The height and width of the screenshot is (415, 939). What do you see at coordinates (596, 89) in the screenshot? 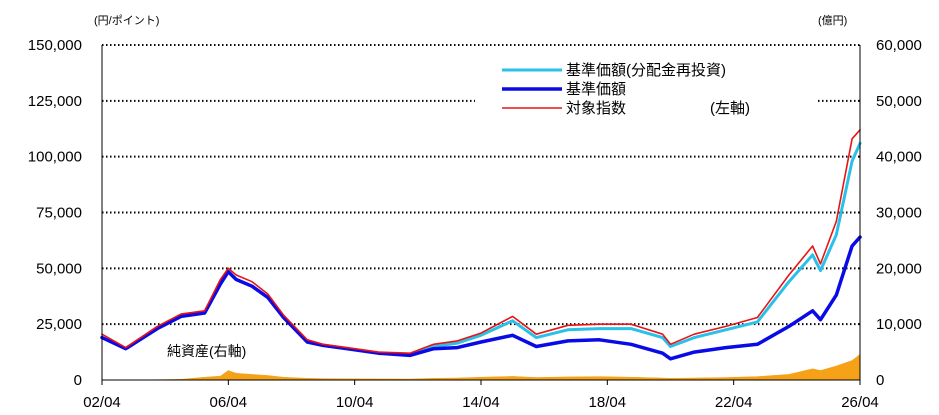
I see `legend-label-nav: 基準価額` at bounding box center [596, 89].